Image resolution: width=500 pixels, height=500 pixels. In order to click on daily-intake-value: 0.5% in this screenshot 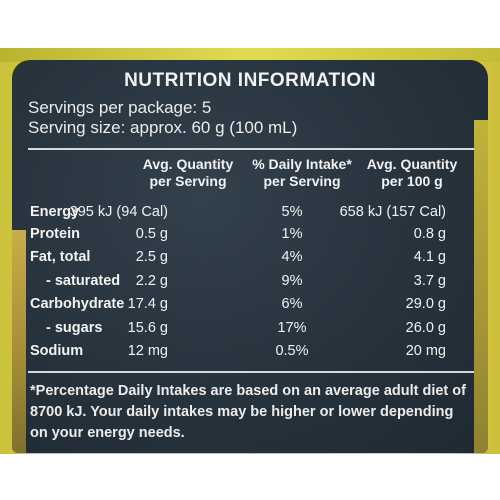, I will do `click(292, 351)`.